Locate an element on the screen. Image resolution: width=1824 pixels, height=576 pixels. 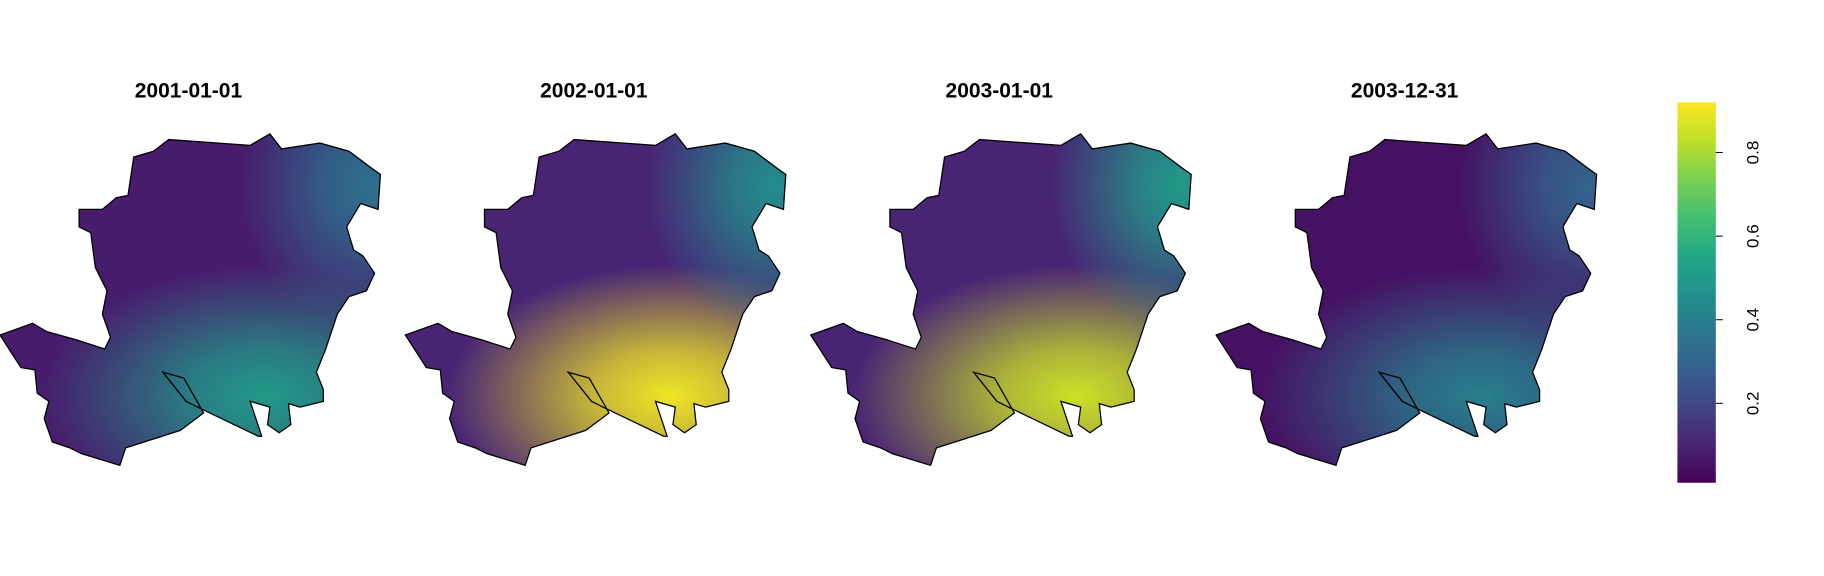
panel-title: 2002-01-01 is located at coordinates (594, 91).